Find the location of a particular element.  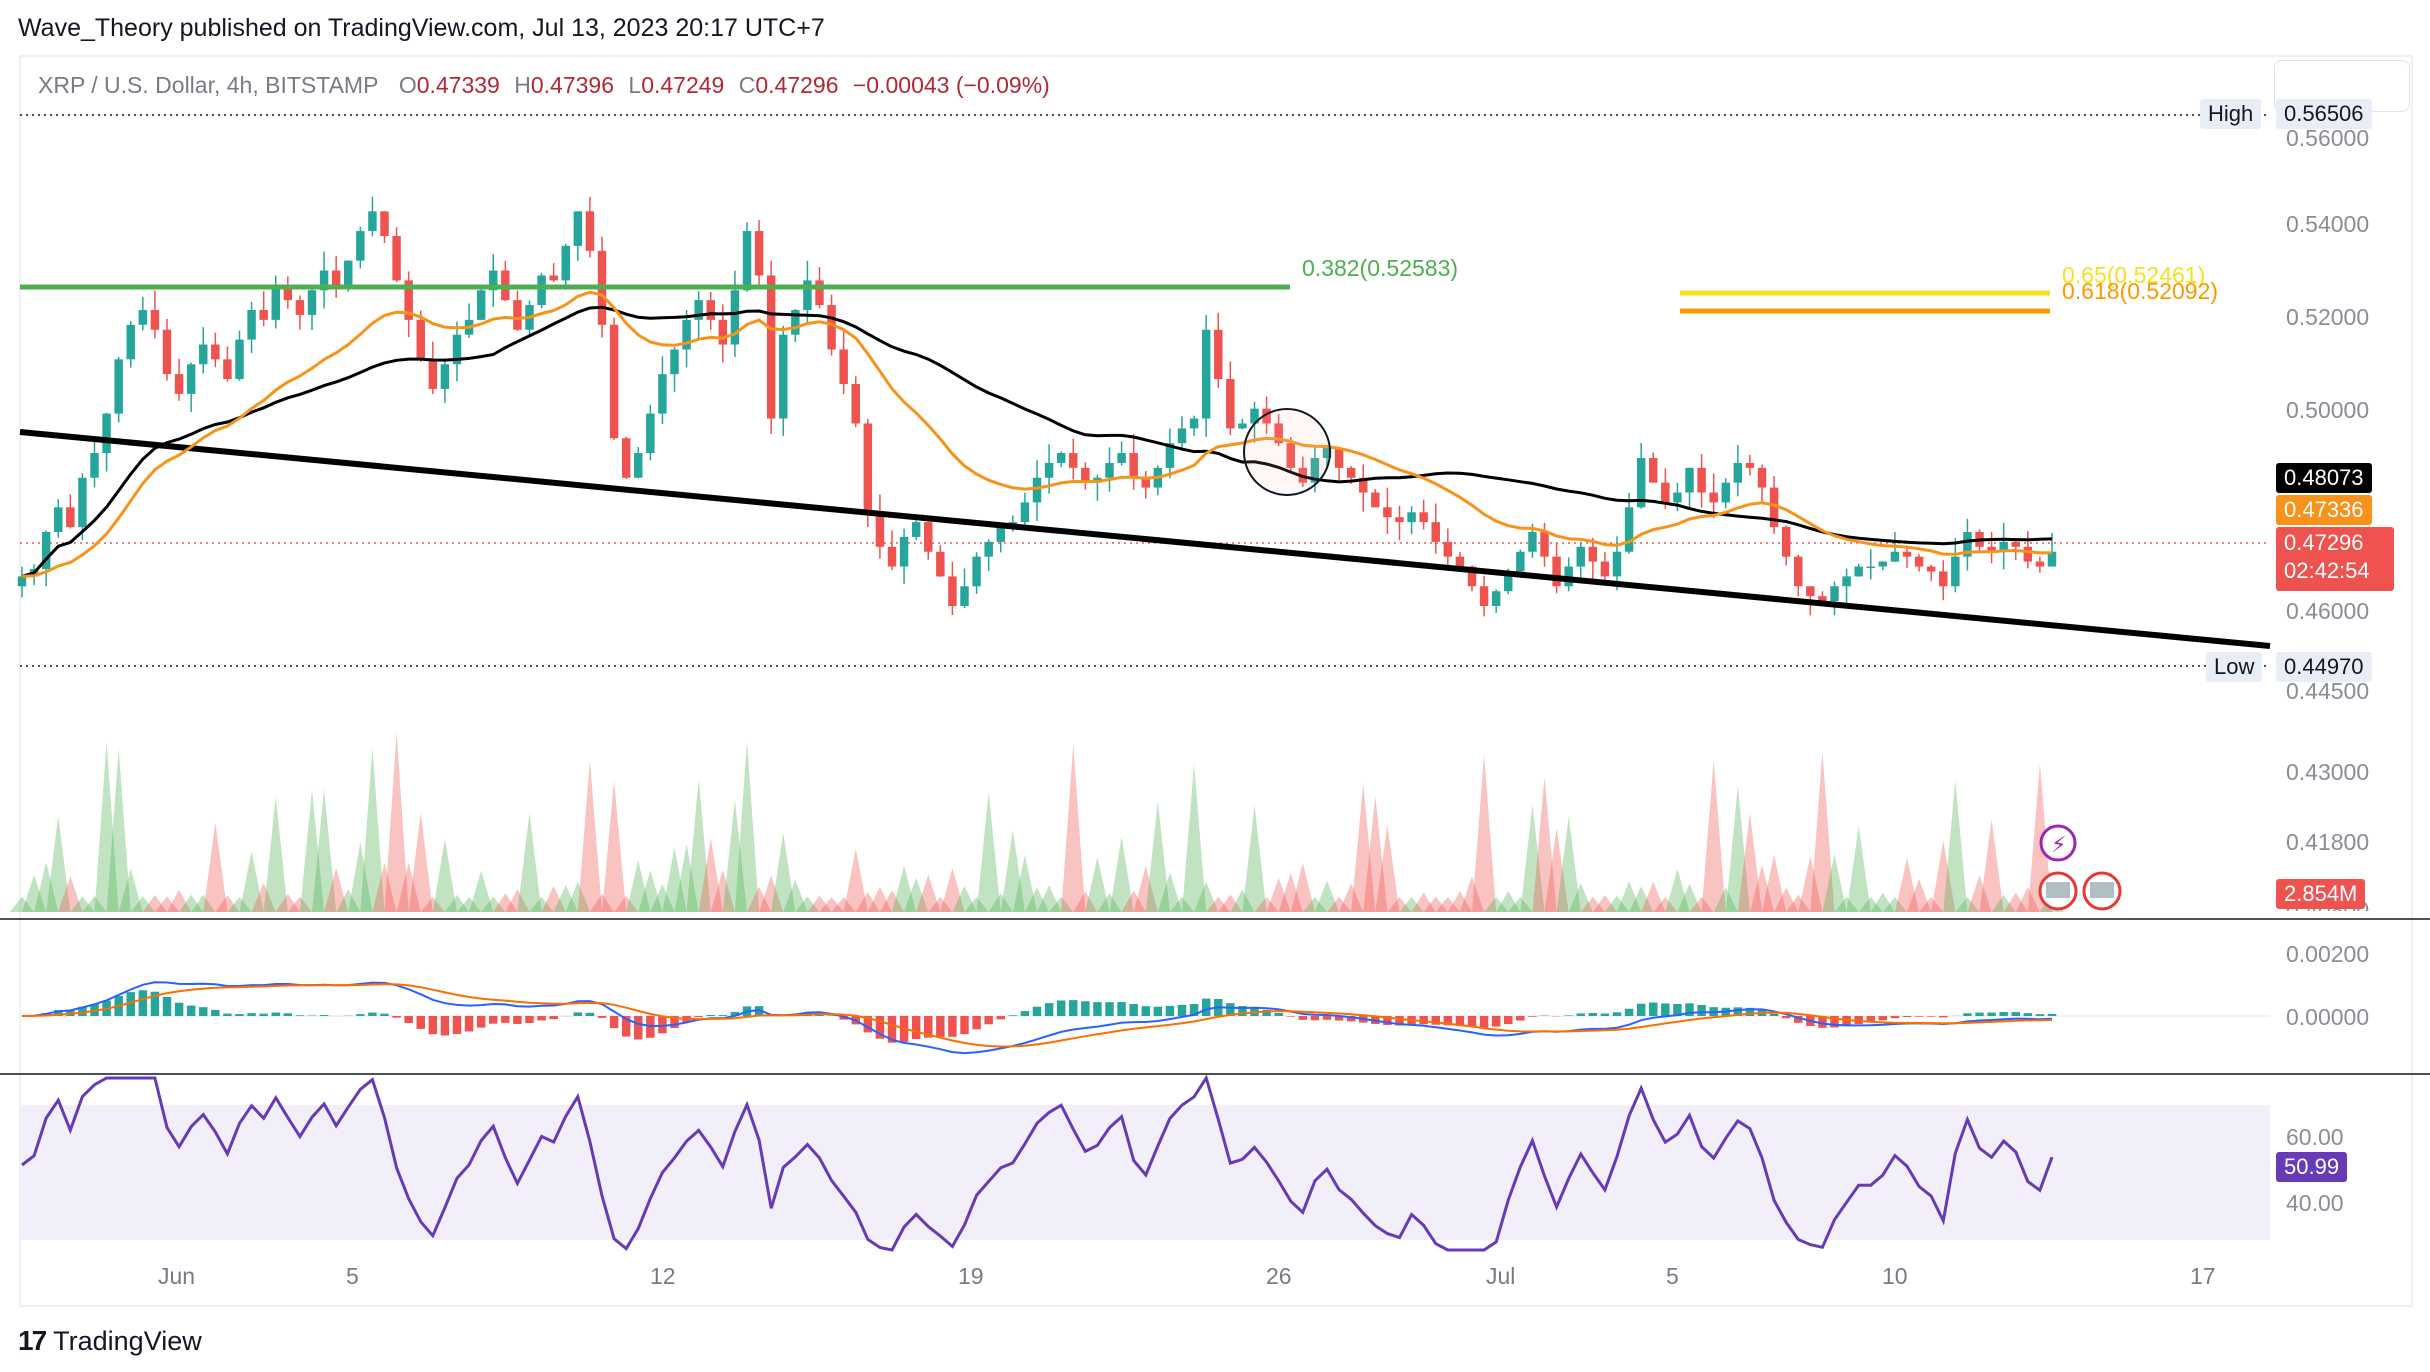

volume-area is located at coordinates (1037, 821).